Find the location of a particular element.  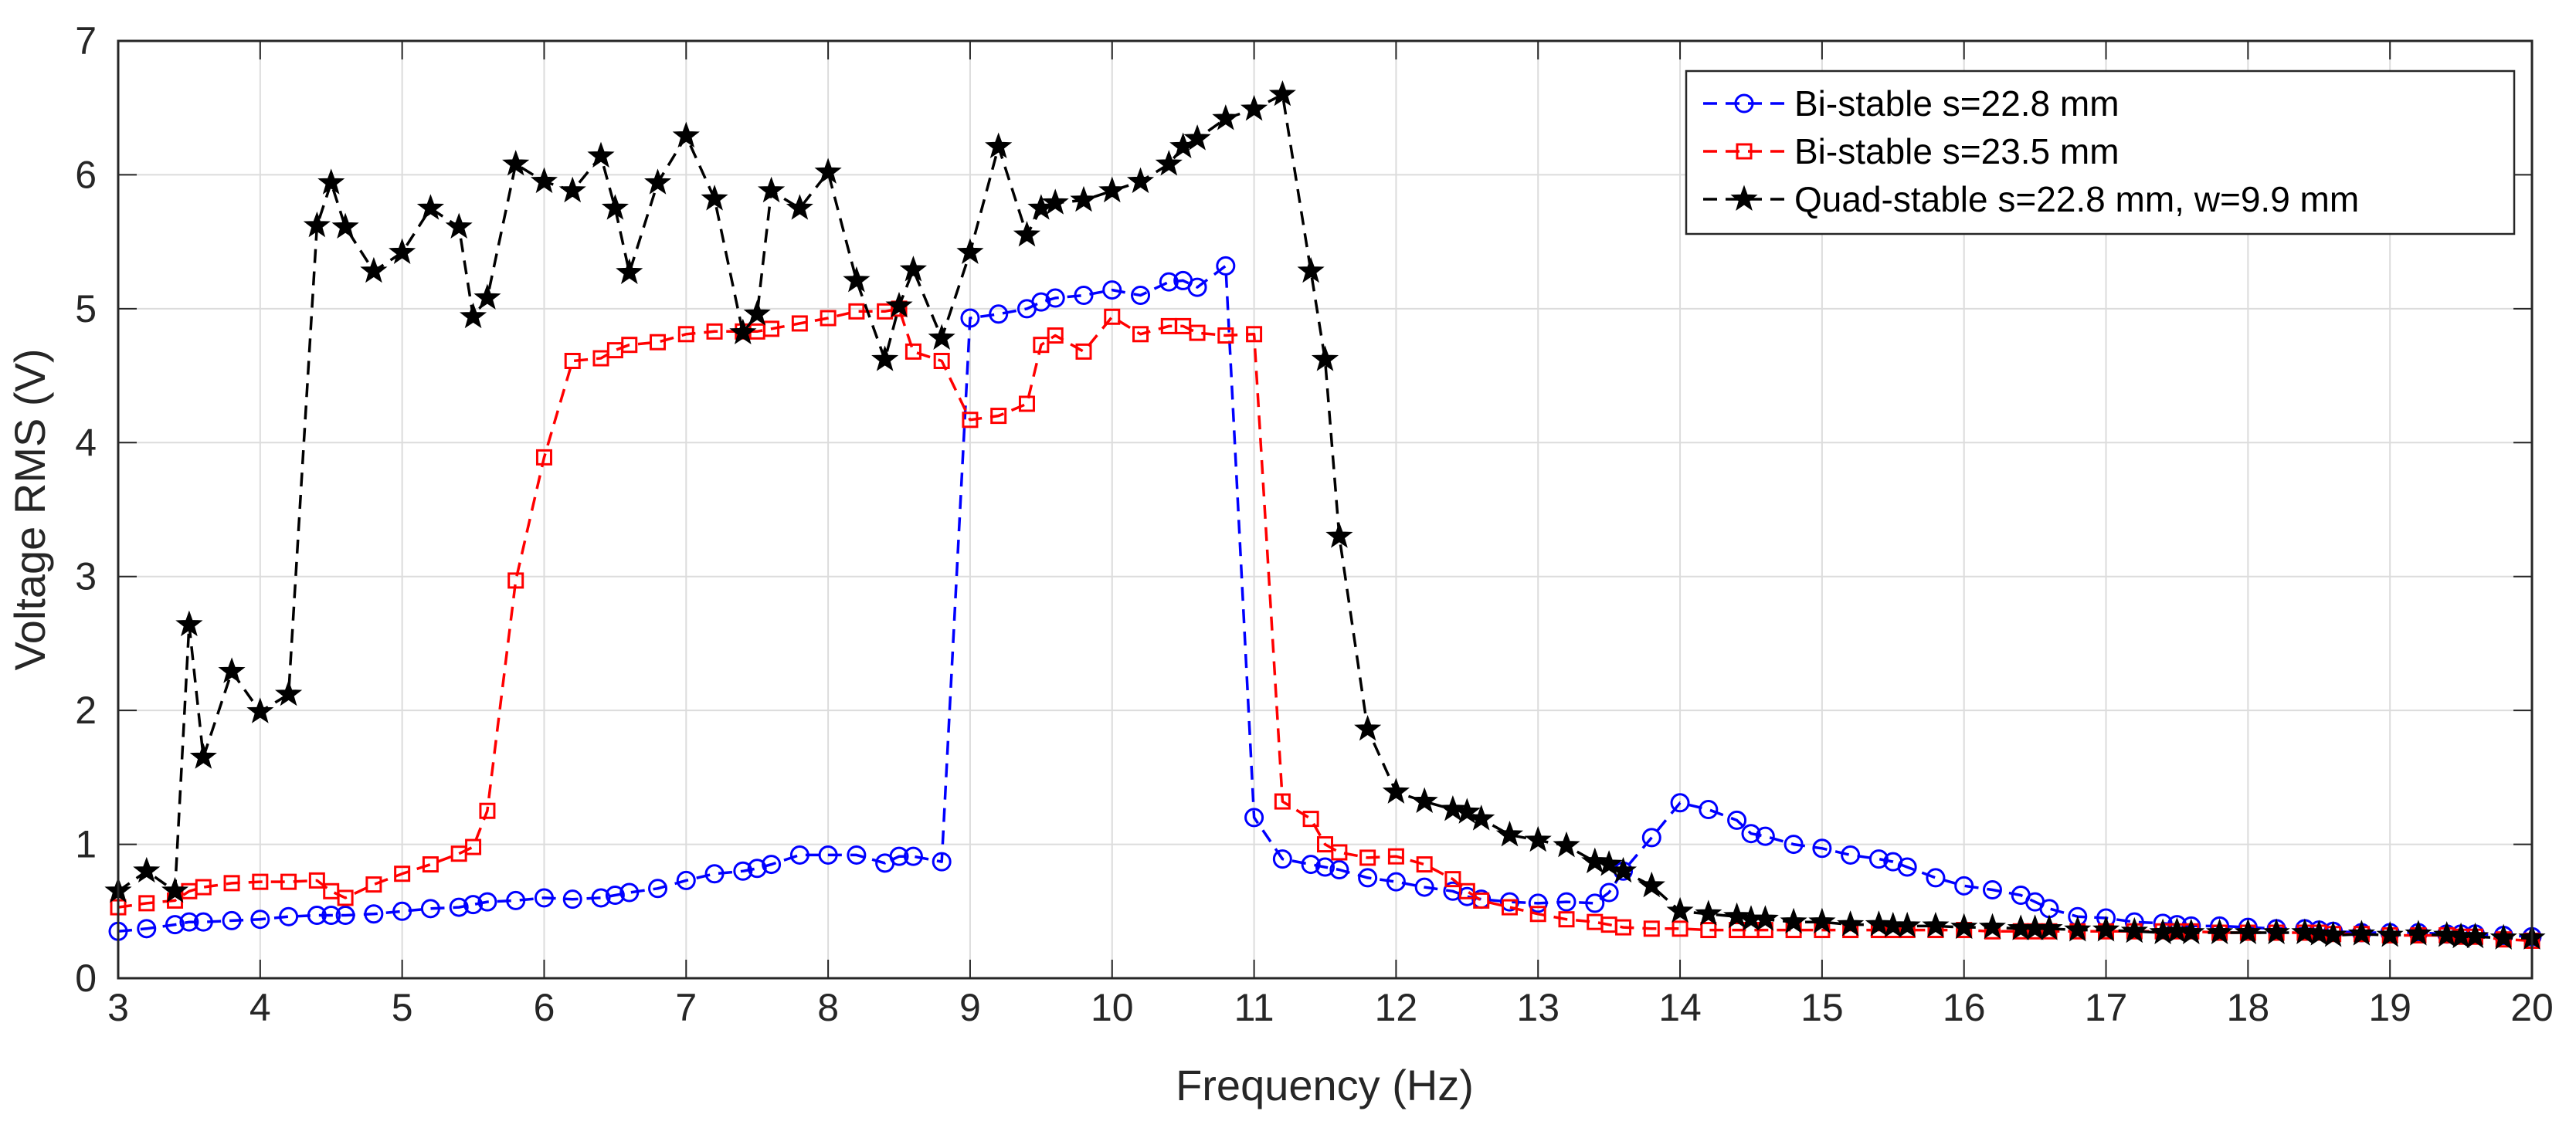

legend-label-3: Quad-stable s=22.8 mm, w=9.9 mm is located at coordinates (2076, 199).